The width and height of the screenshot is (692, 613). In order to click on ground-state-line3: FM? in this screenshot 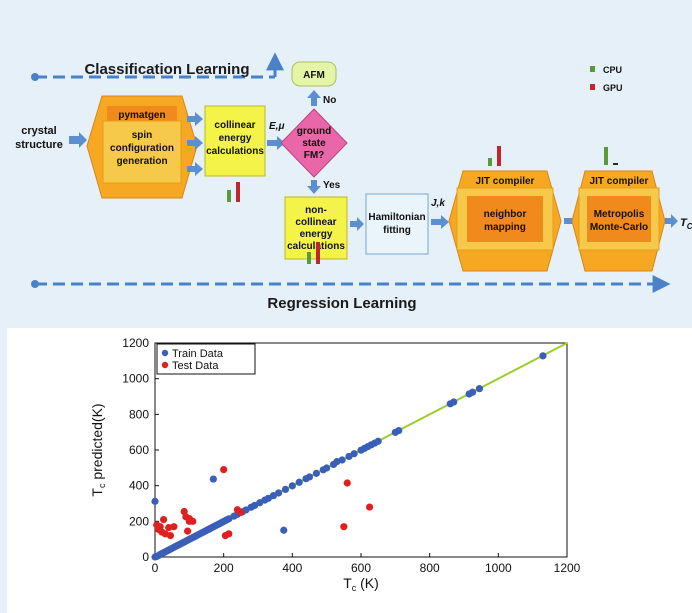, I will do `click(314, 155)`.